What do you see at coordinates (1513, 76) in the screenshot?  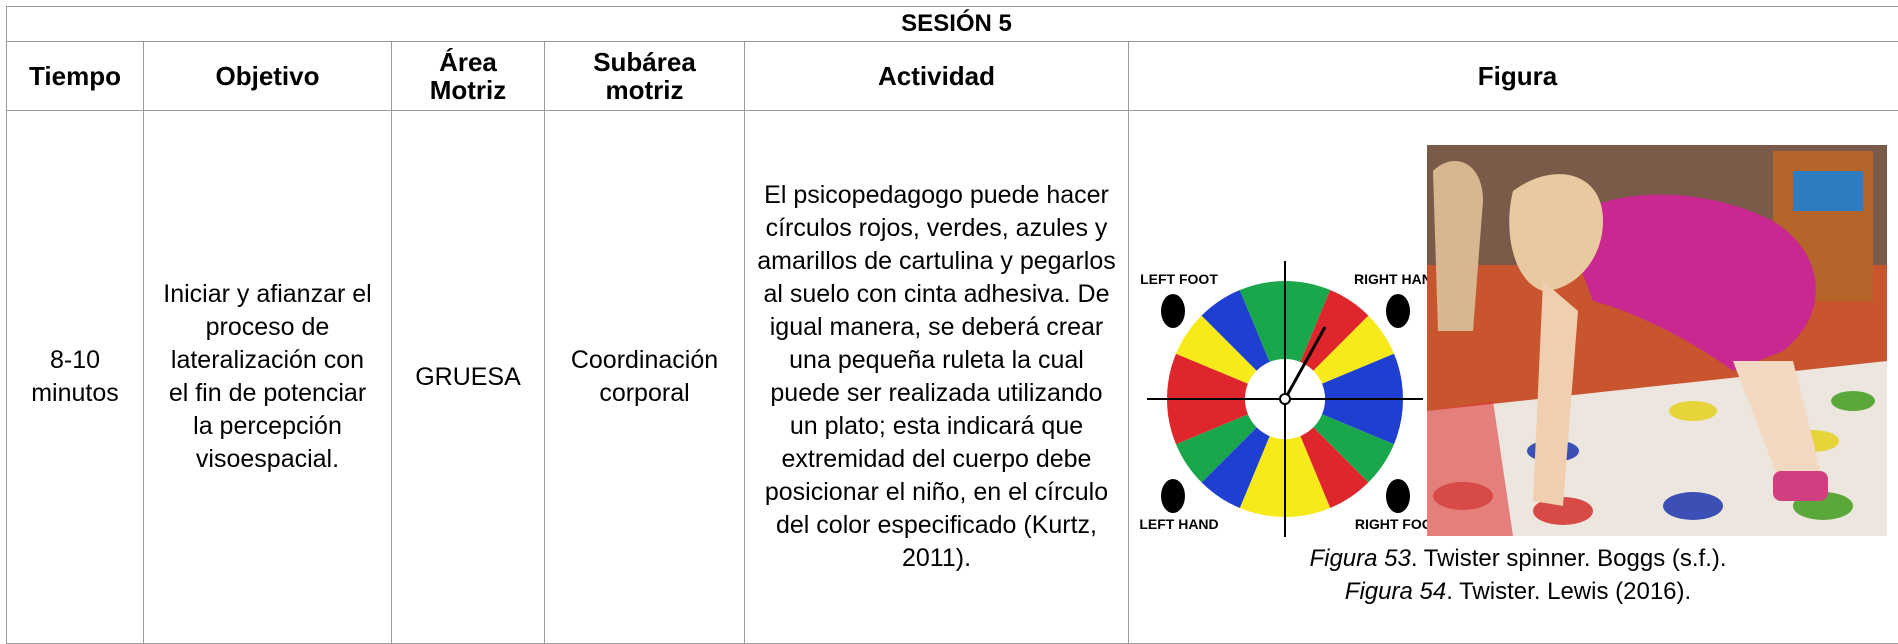 I see `header-cell: Figura` at bounding box center [1513, 76].